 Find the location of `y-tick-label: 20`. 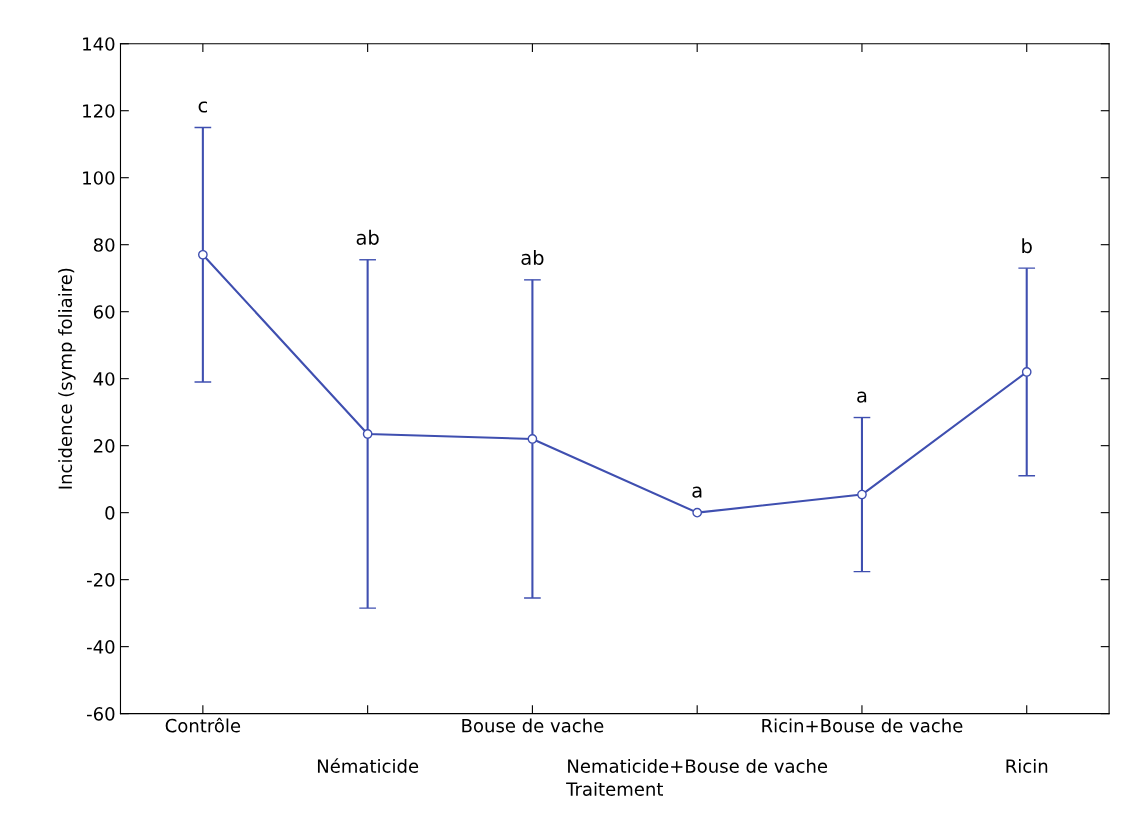

y-tick-label: 20 is located at coordinates (104, 446).